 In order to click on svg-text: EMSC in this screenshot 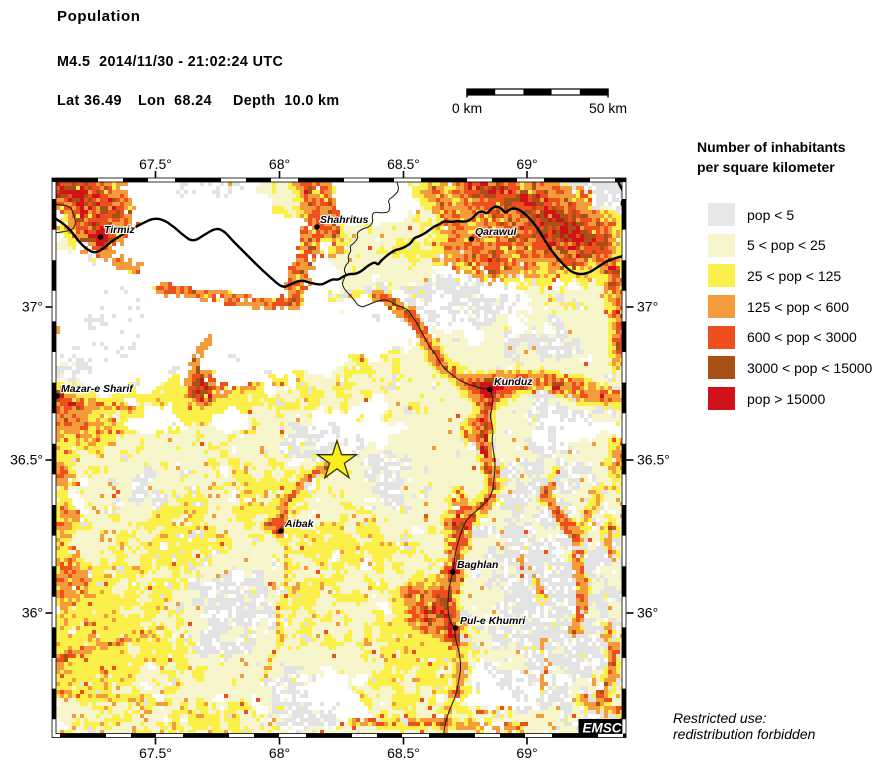, I will do `click(601, 728)`.